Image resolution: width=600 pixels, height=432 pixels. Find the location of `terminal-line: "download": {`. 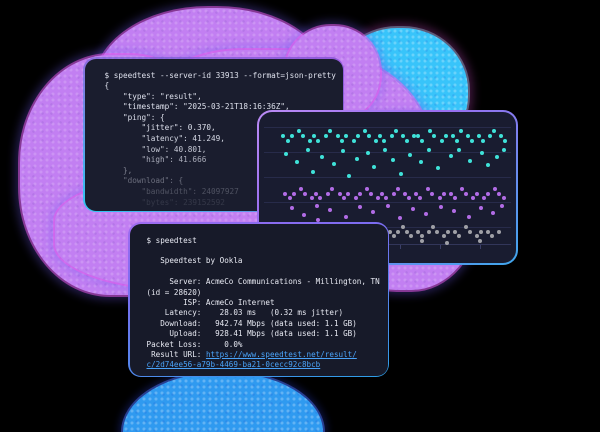

terminal-line: "download": { is located at coordinates (144, 181).